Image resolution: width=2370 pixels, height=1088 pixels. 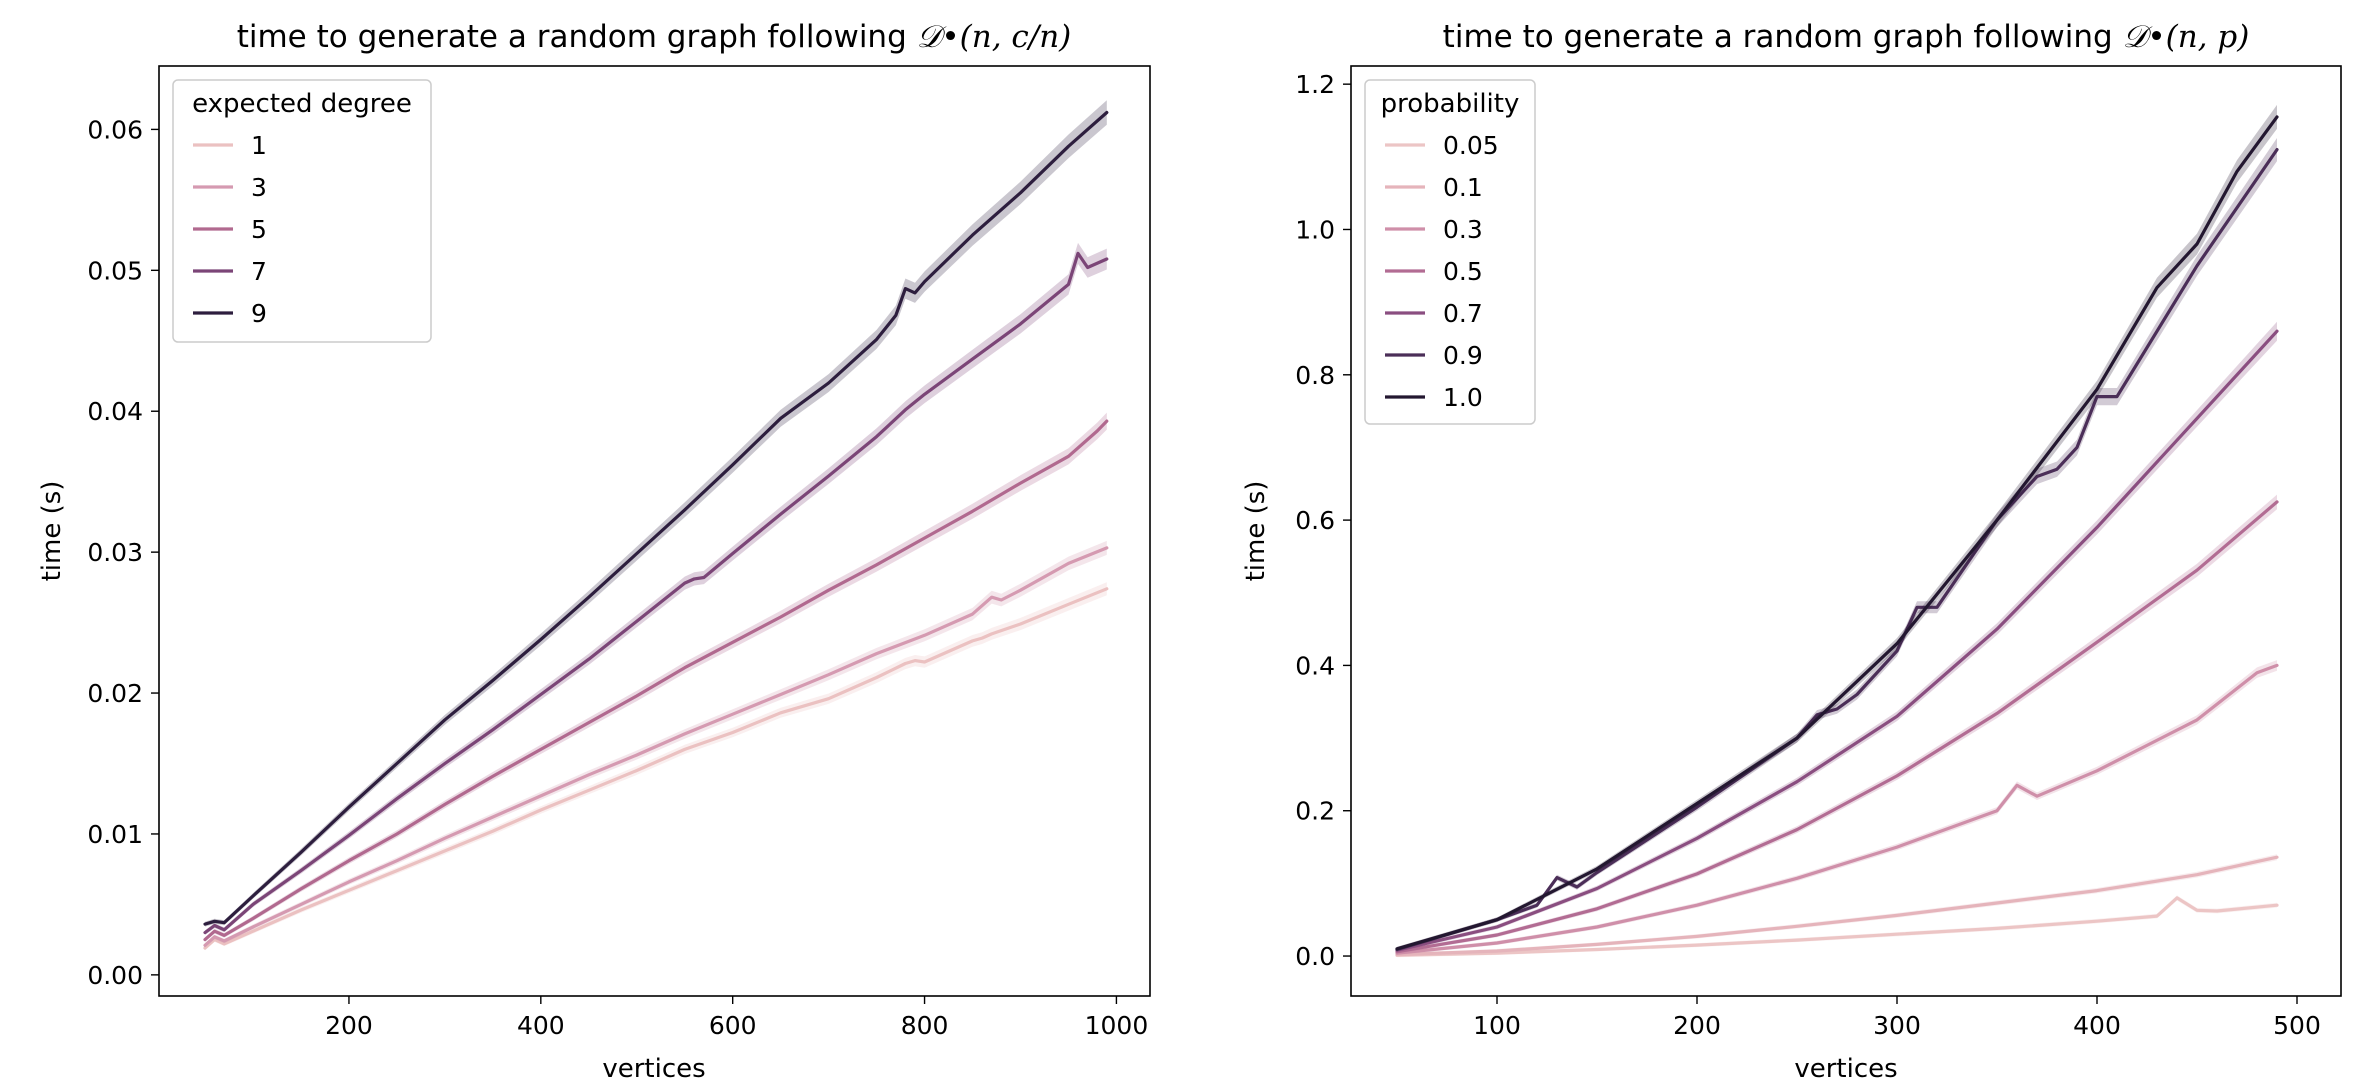 What do you see at coordinates (115, 270) in the screenshot?
I see `y-tick-label: 0.05` at bounding box center [115, 270].